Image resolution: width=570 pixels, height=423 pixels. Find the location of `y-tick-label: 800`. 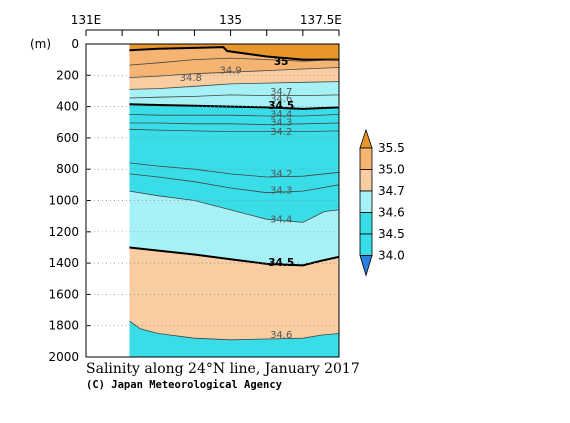

y-tick-label: 800 is located at coordinates (67, 169).